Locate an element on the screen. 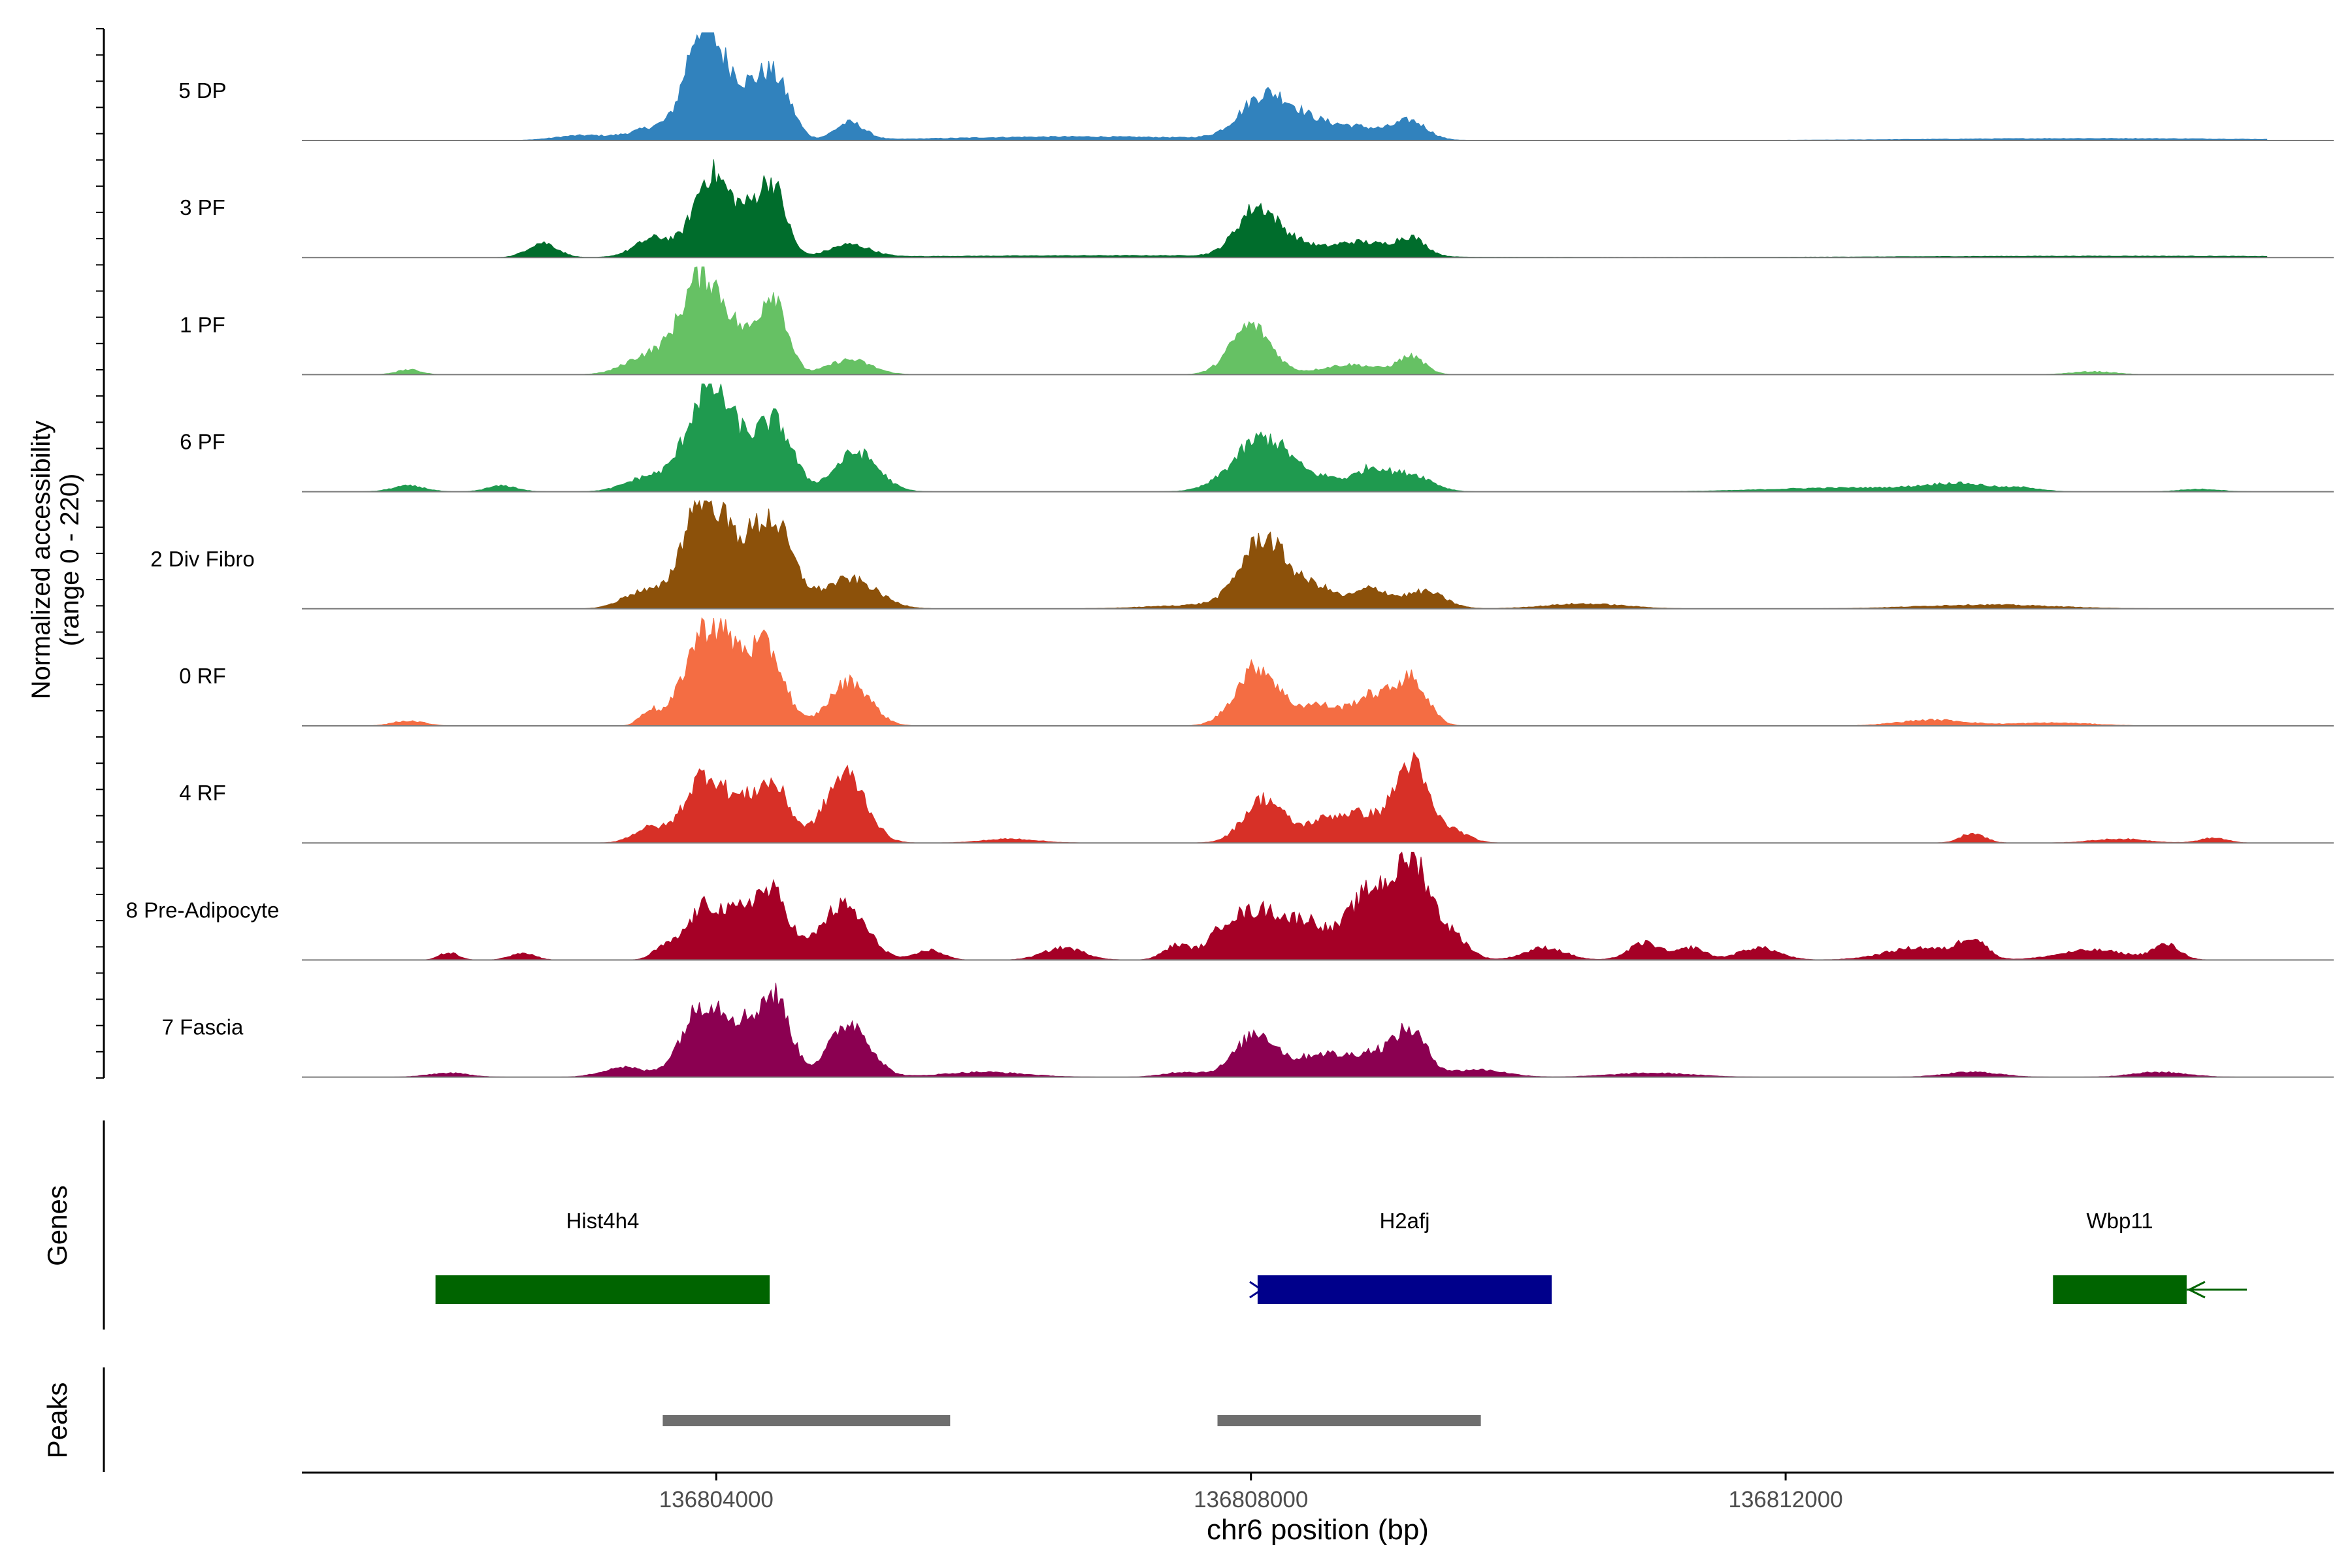  x-axis-ticks: 136804000 136808000 136812000 is located at coordinates (1251, 1492).